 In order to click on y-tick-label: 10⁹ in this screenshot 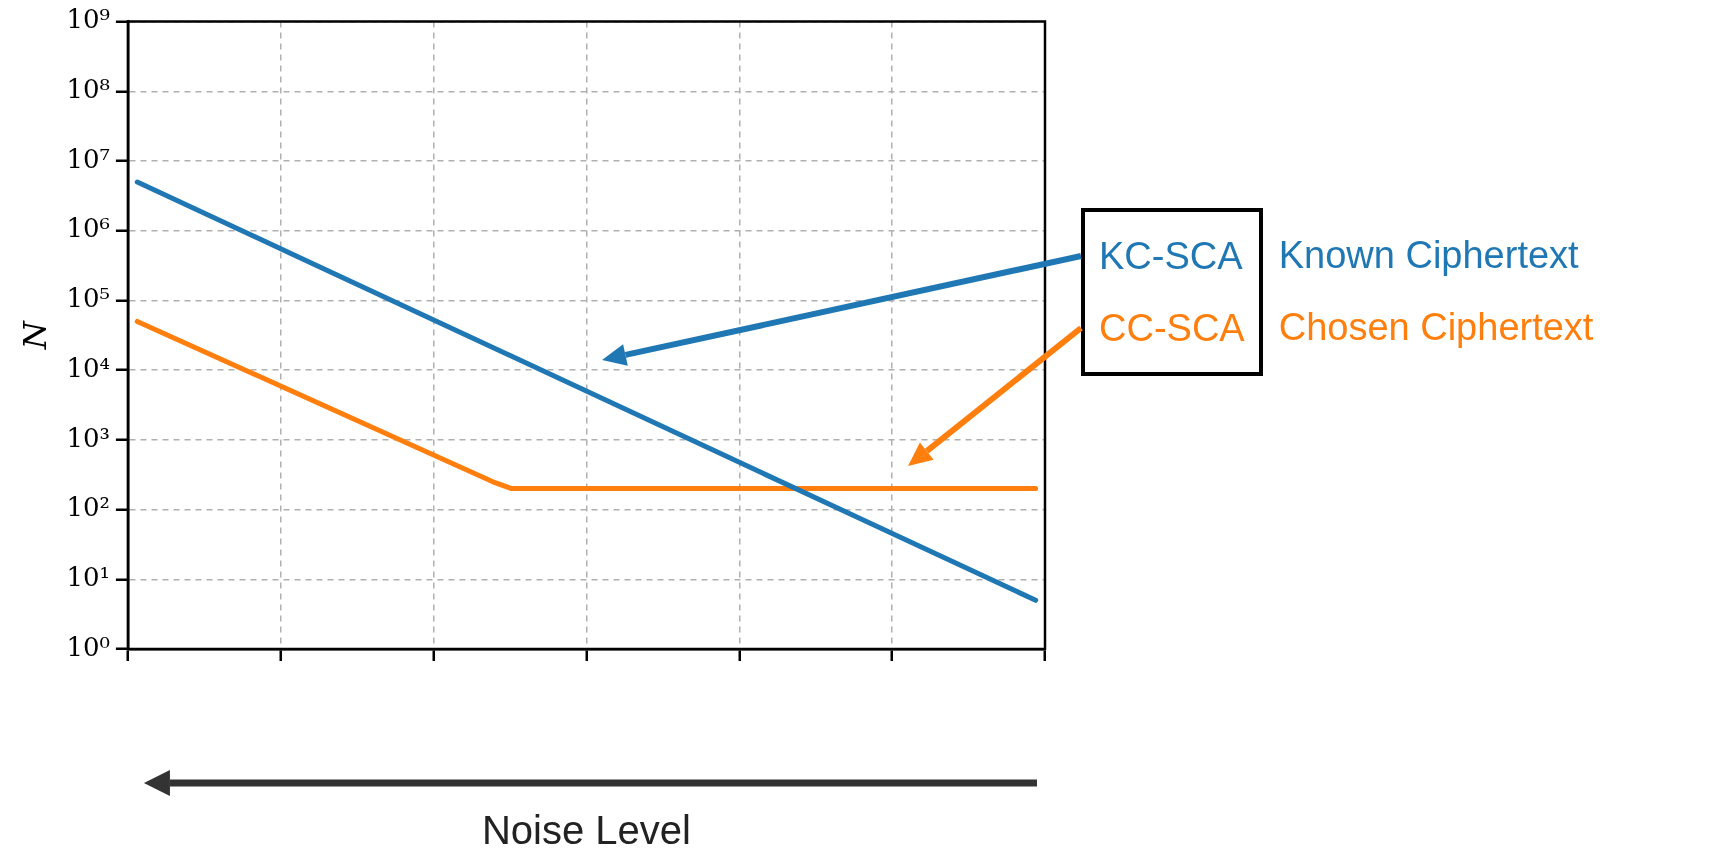, I will do `click(88, 19)`.